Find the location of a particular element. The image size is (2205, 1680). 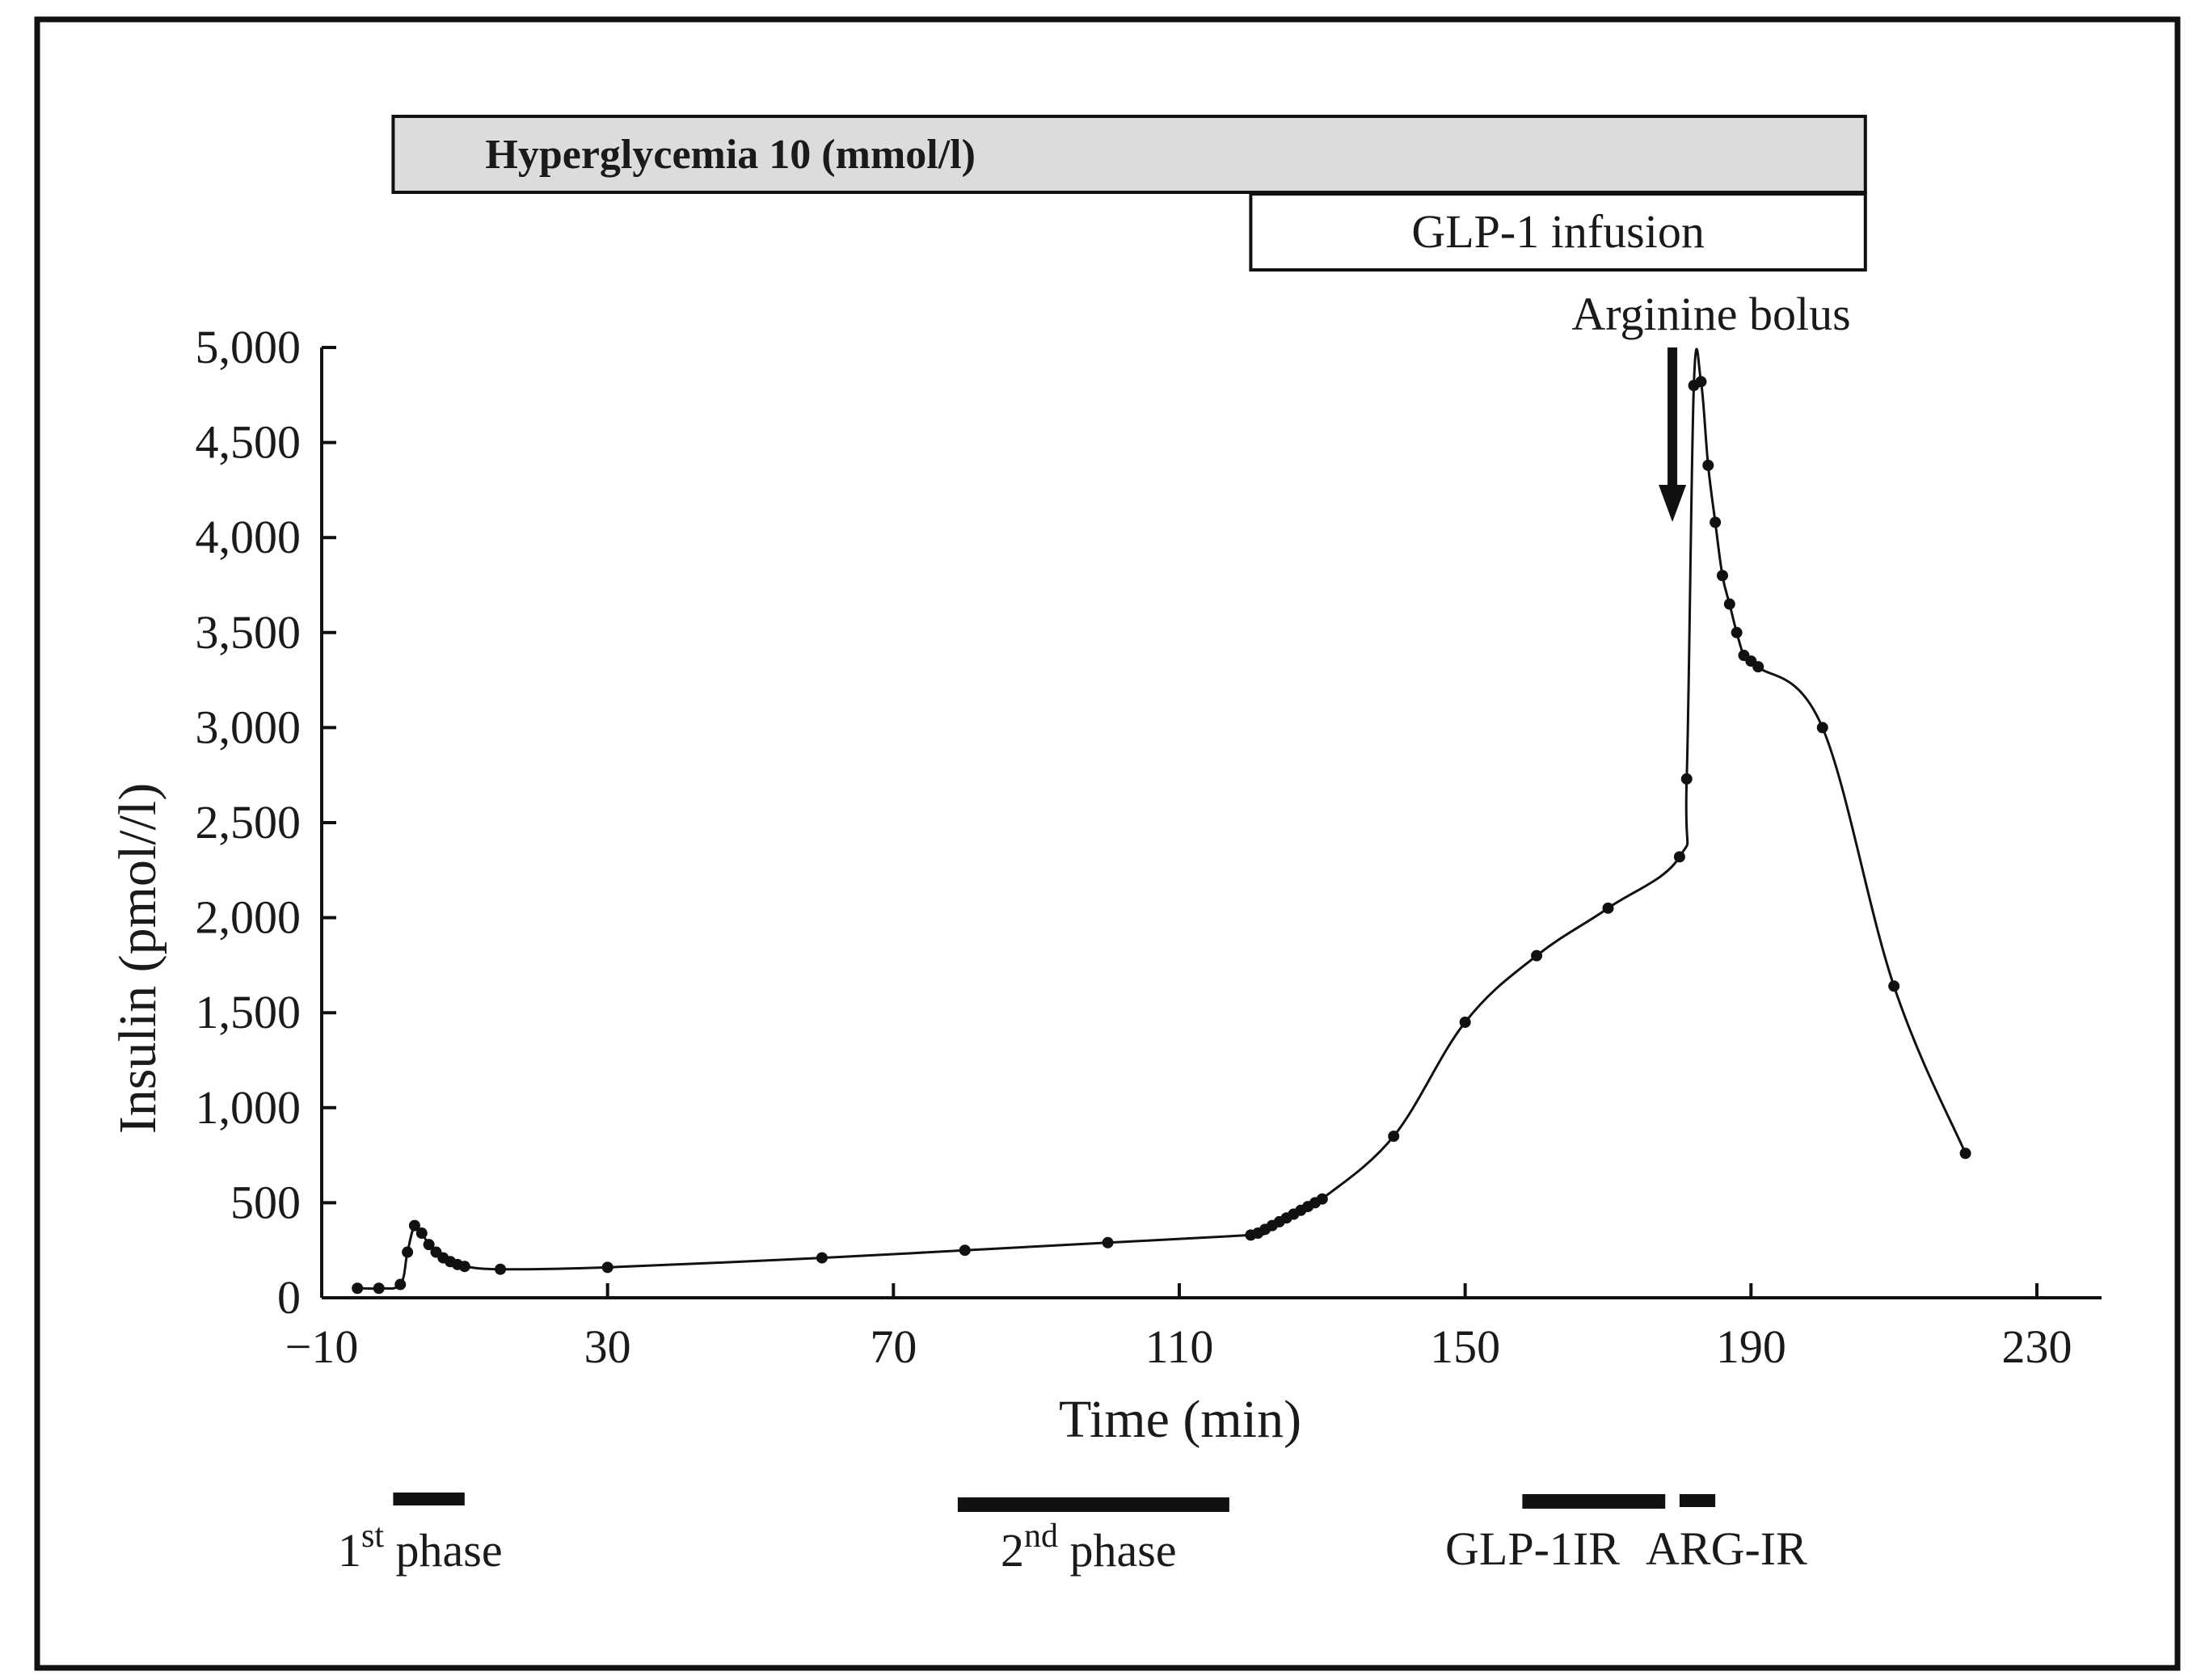

y-tick-label: 5,000 is located at coordinates (248, 347).